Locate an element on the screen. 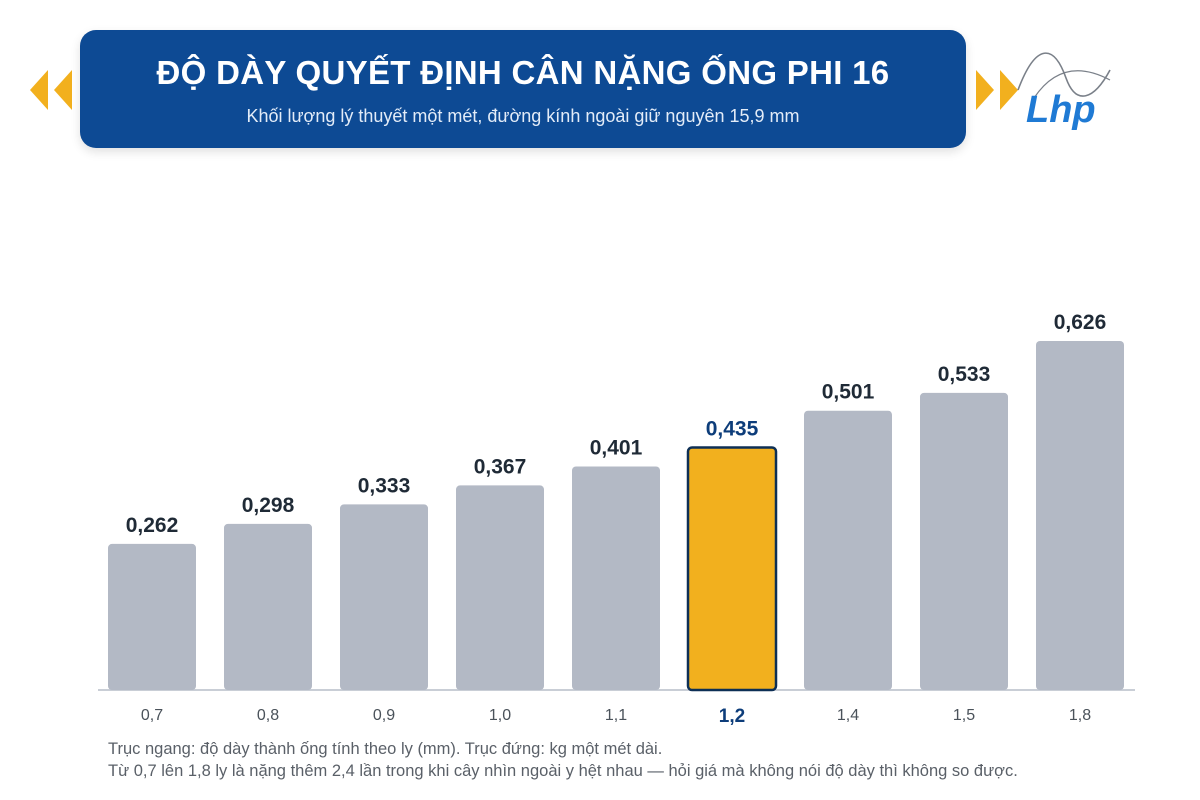  chart-title: ĐỘ DÀY QUYẾT ĐỊNH CÂN NẶNG ỐNG PHI 16 is located at coordinates (523, 72).